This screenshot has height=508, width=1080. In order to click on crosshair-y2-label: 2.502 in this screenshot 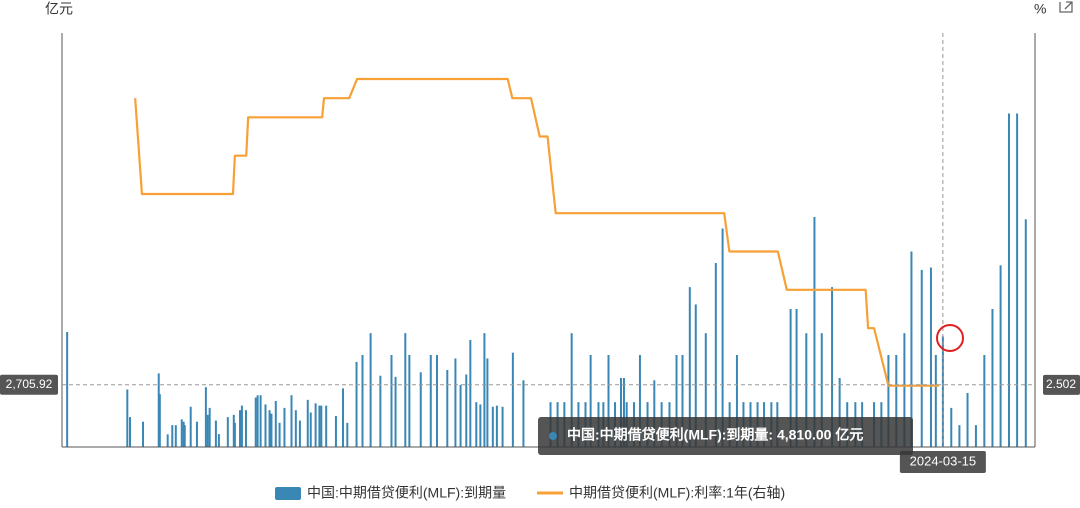, I will do `click(1061, 384)`.